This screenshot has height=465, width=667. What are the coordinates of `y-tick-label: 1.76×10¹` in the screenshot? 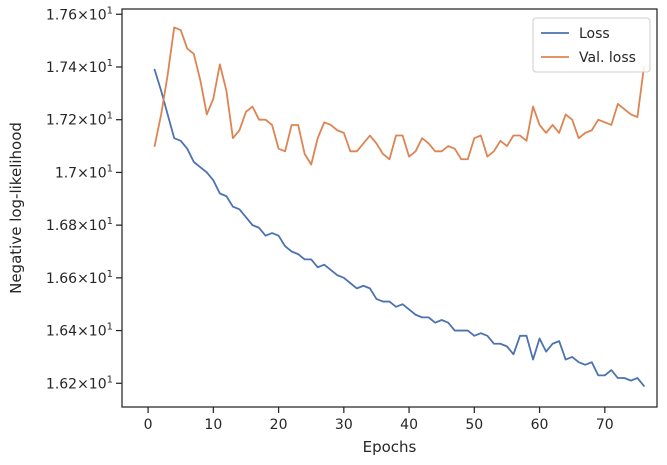 It's located at (79, 14).